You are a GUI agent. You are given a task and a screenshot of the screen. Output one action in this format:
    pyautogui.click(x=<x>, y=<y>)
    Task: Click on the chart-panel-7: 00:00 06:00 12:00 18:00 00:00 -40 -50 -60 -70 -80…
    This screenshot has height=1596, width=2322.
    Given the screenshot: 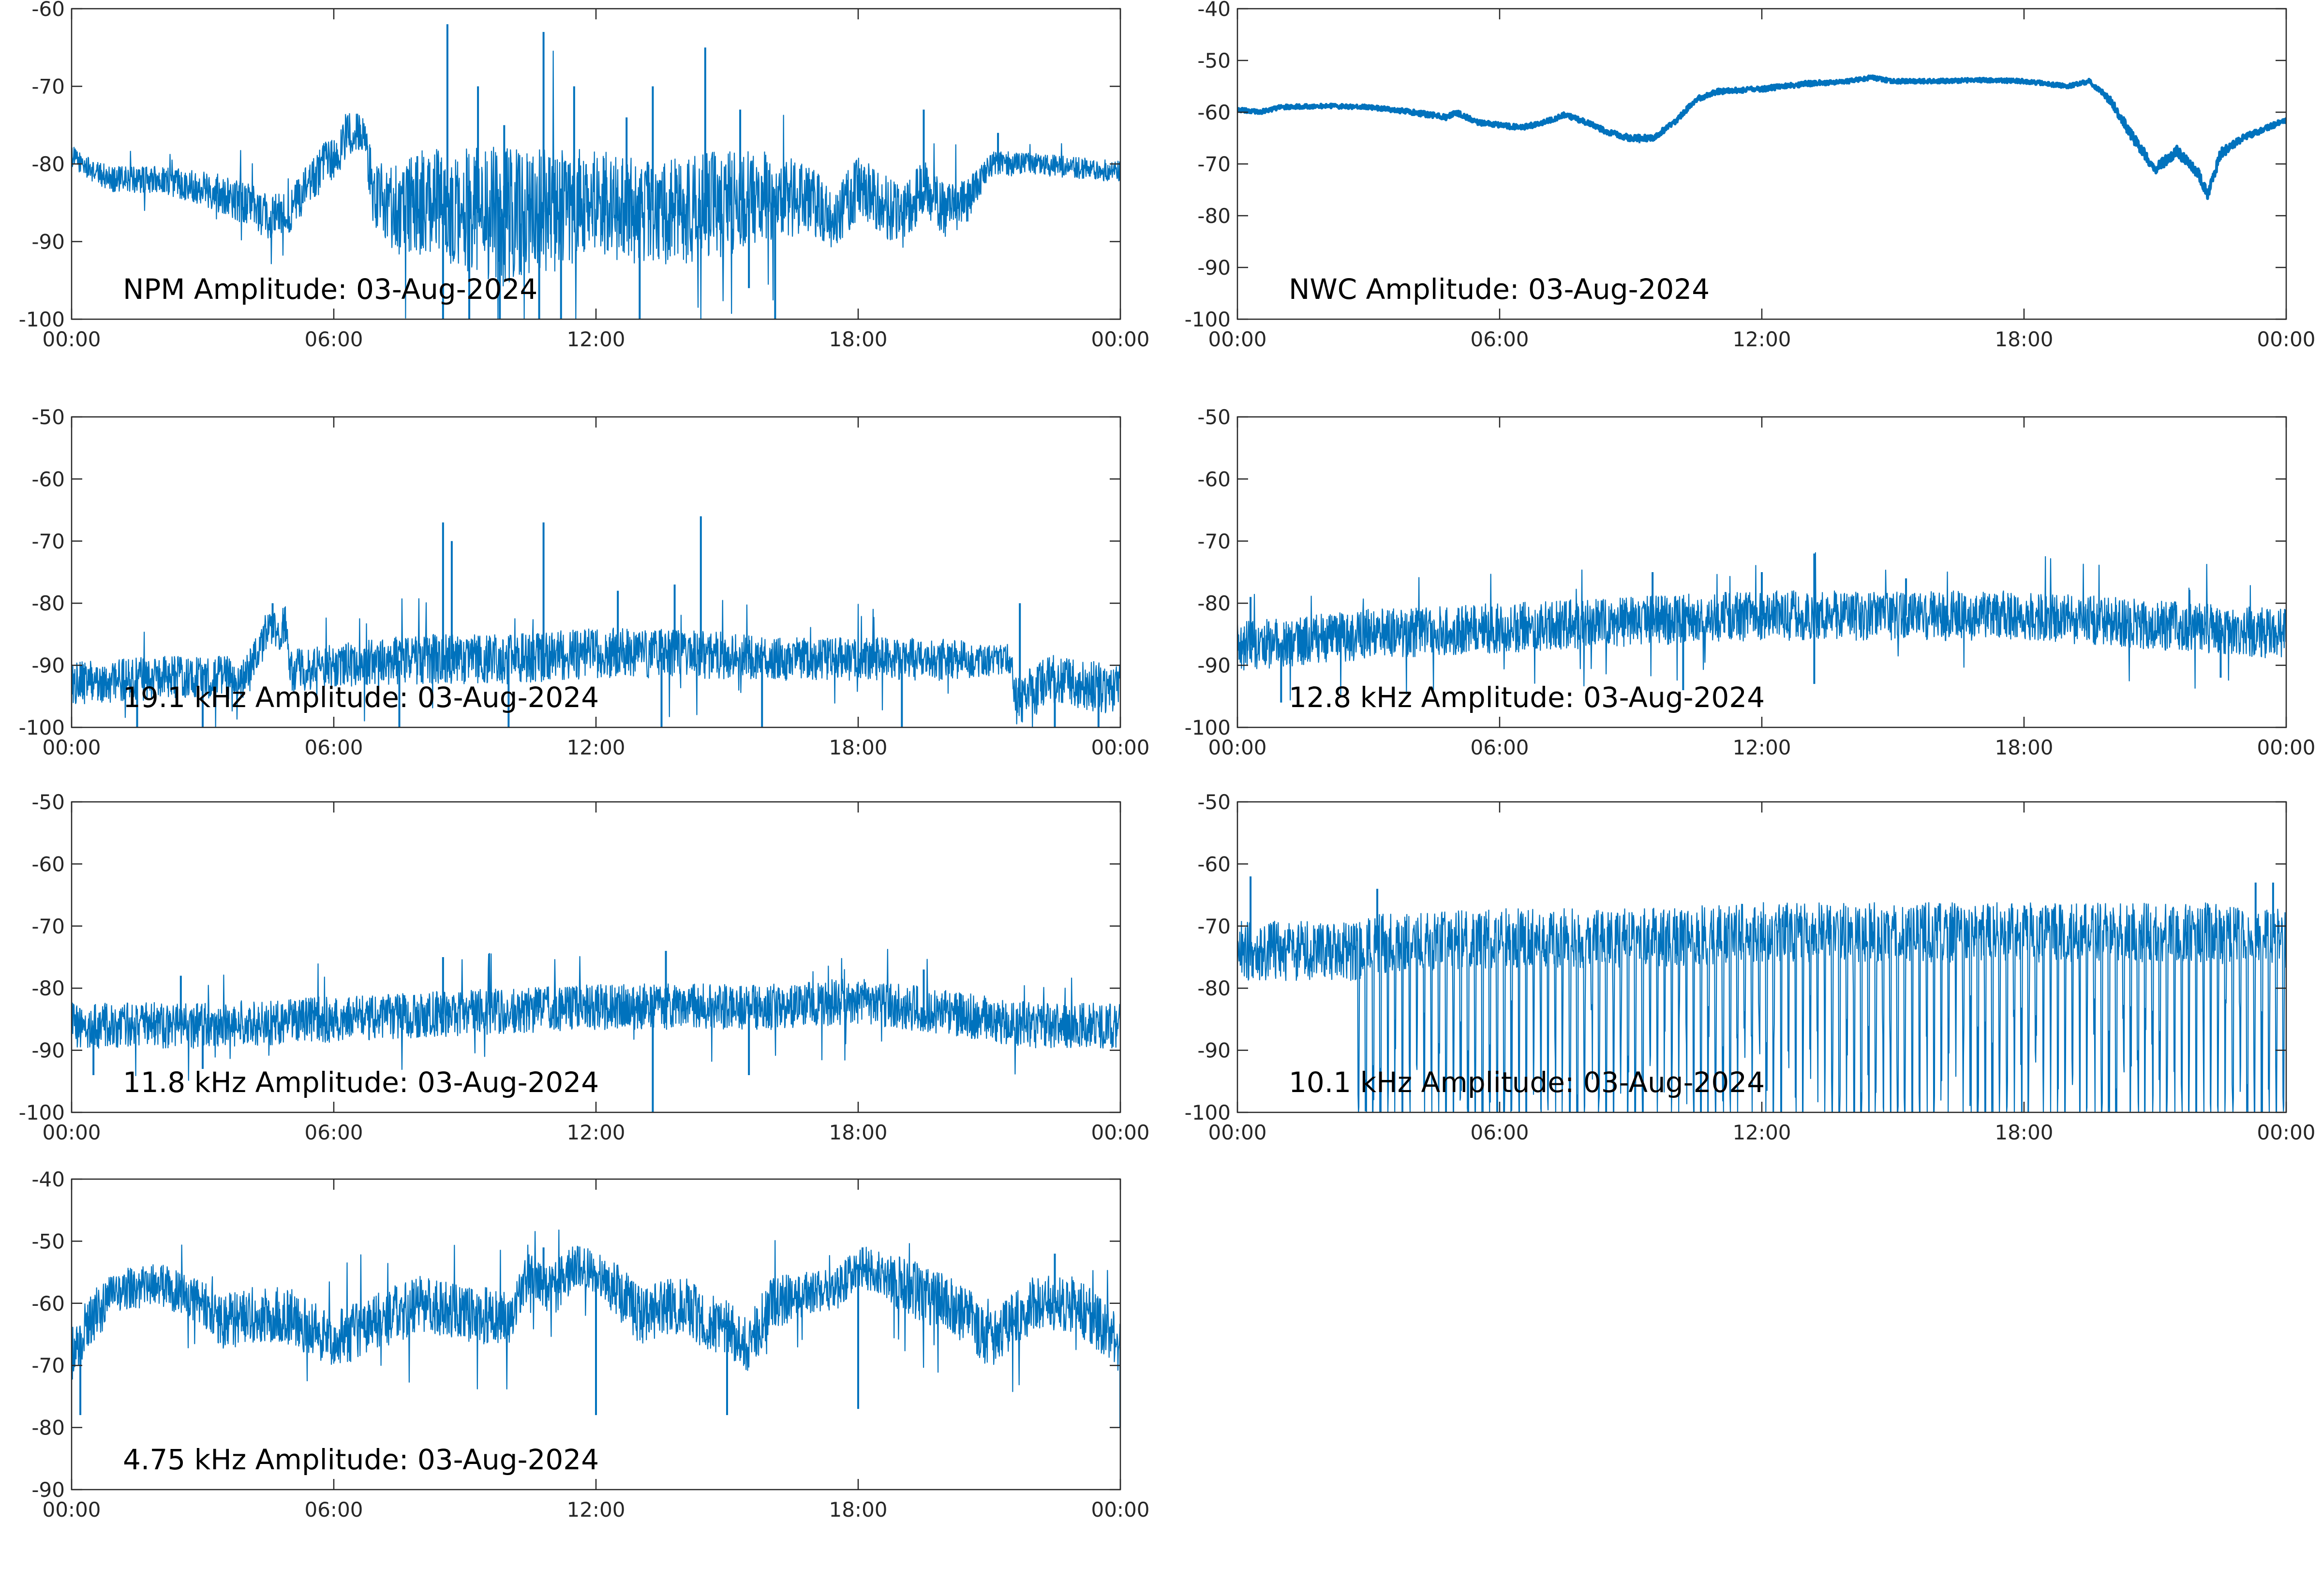 What is the action you would take?
    pyautogui.click(x=590, y=1344)
    